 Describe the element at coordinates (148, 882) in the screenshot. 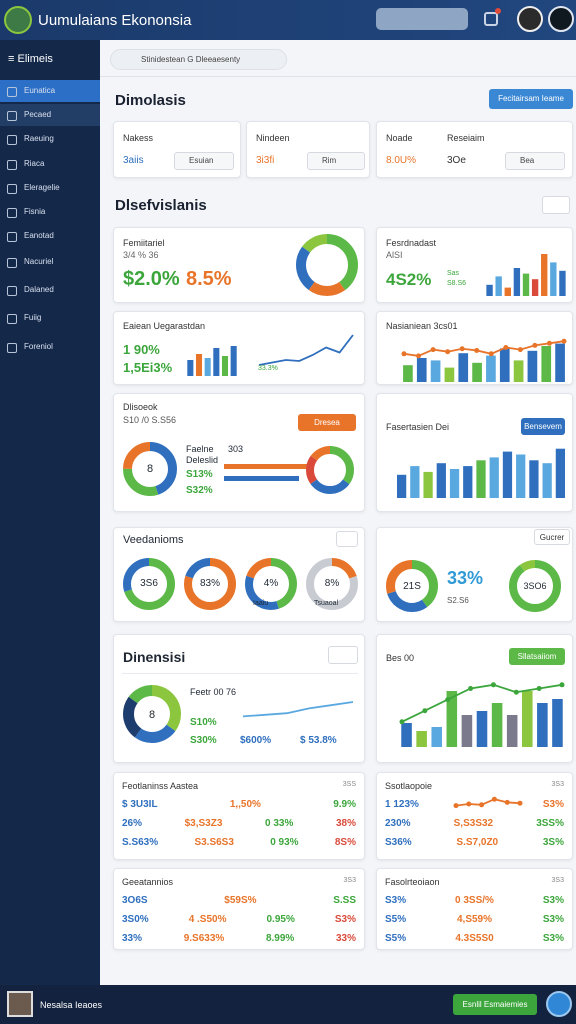

I see `table-title: Geeatannios` at that location.